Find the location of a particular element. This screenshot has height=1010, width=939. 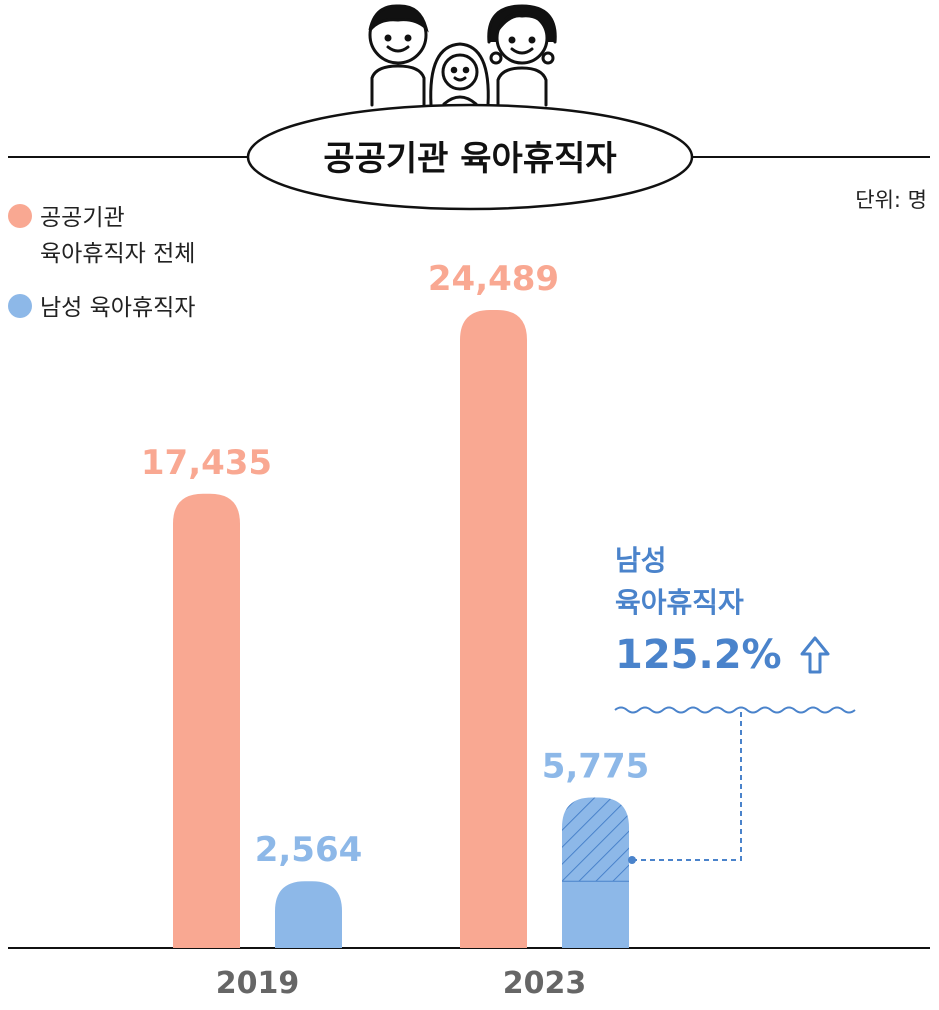

unit-label: 단위: 명 is located at coordinates (891, 200).